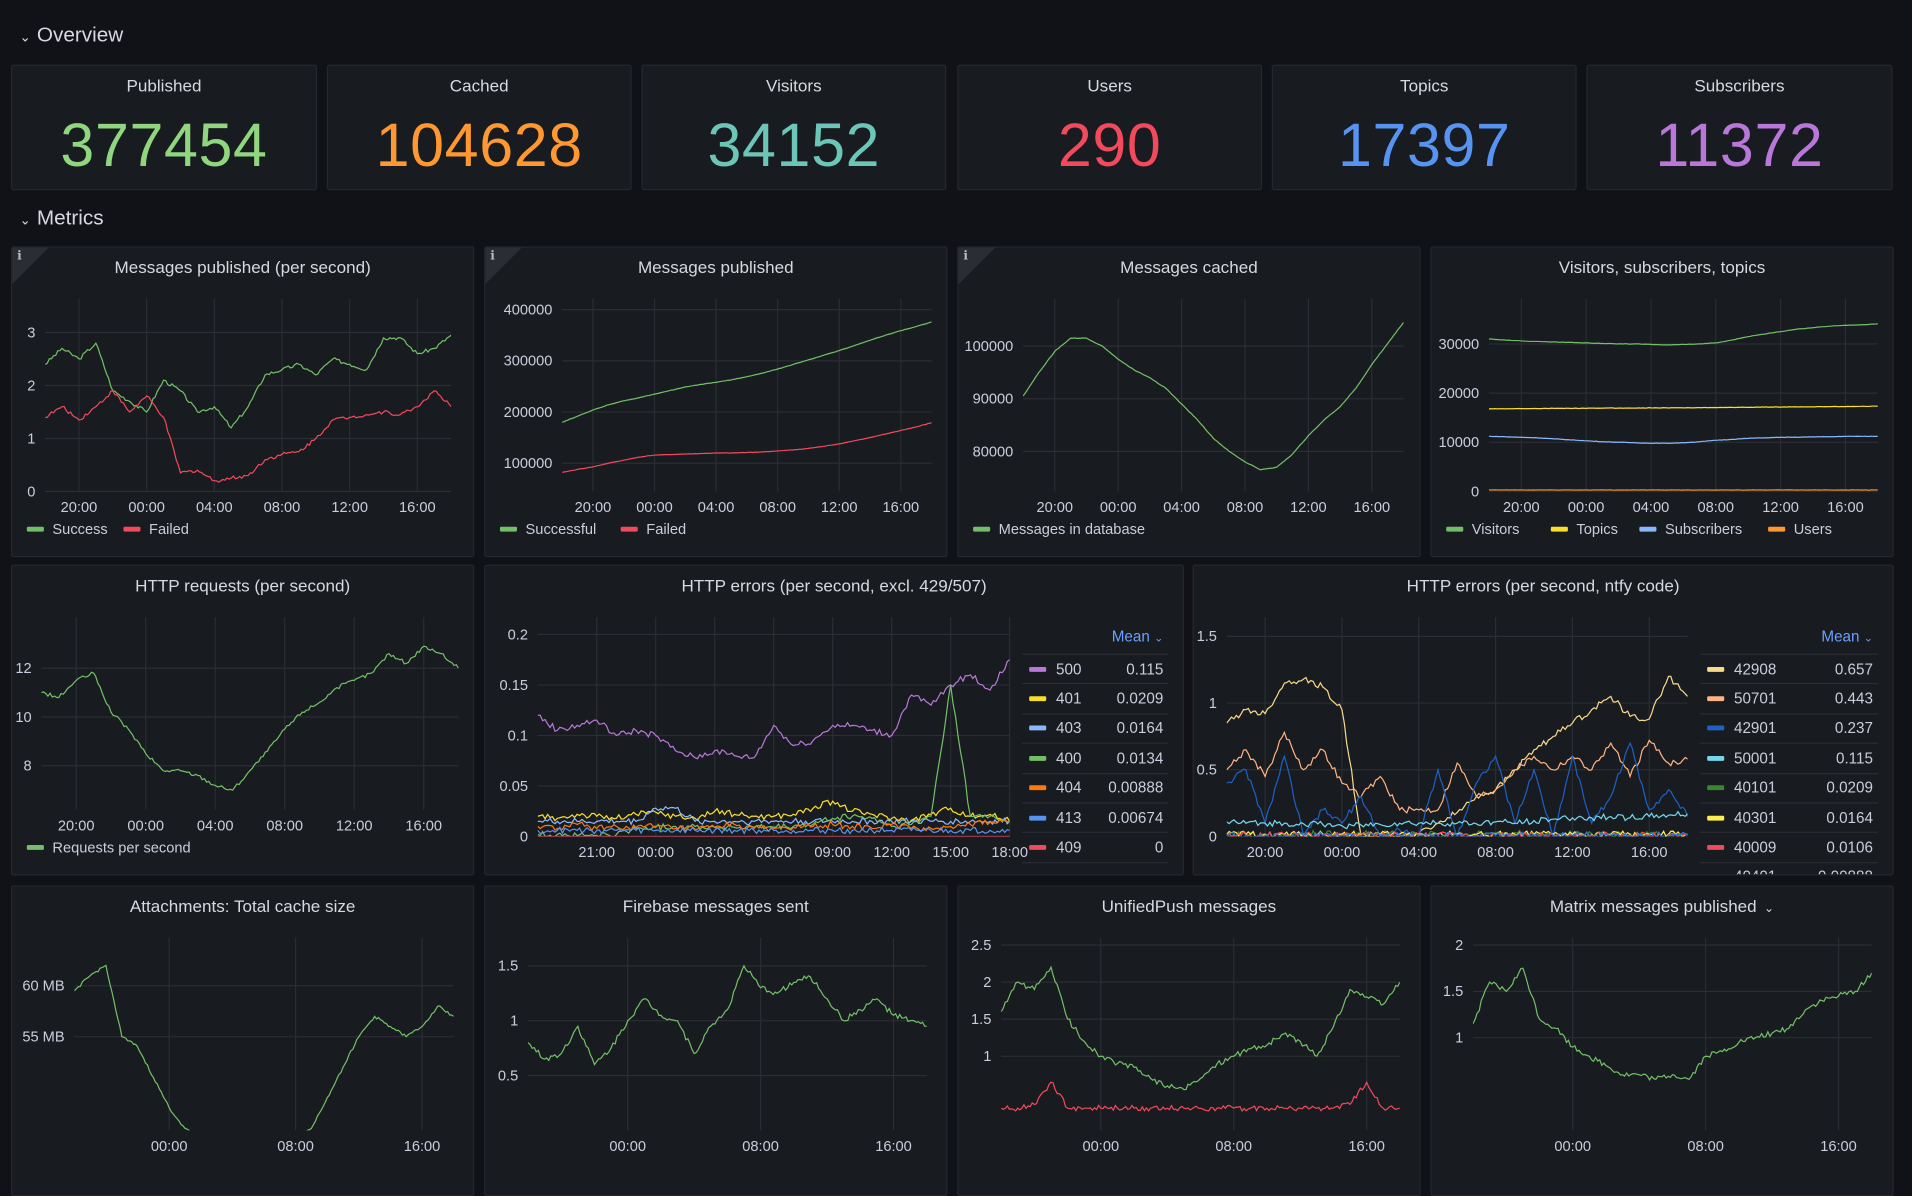 This screenshot has width=1912, height=1196. Describe the element at coordinates (79, 530) in the screenshot. I see `legend-label: Success` at that location.